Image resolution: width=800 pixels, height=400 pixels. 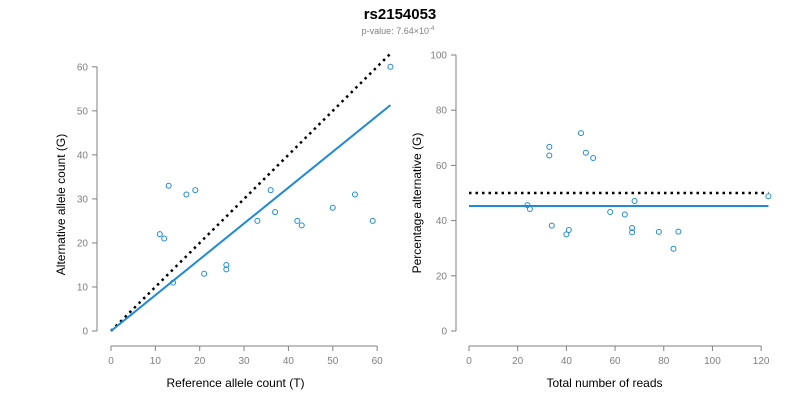 What do you see at coordinates (444, 332) in the screenshot?
I see `right-y-tick-label: 0` at bounding box center [444, 332].